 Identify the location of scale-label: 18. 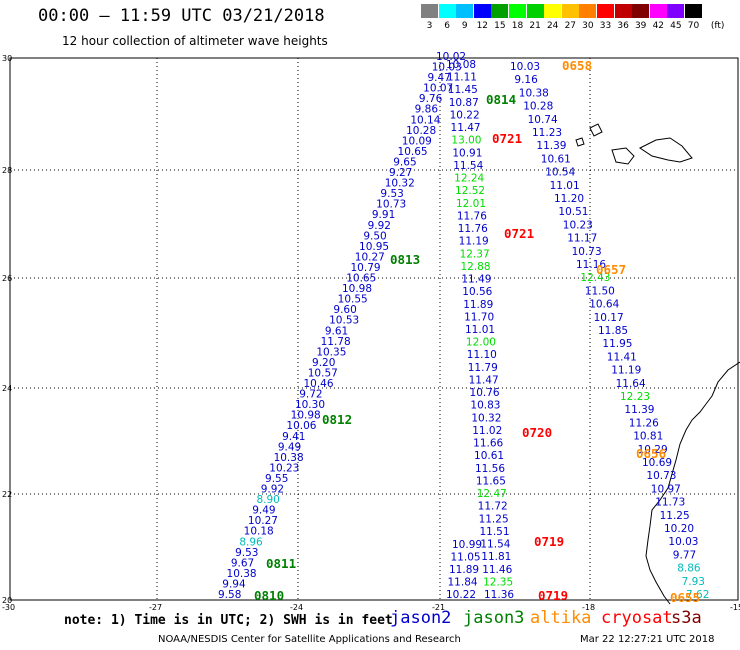
(517, 26).